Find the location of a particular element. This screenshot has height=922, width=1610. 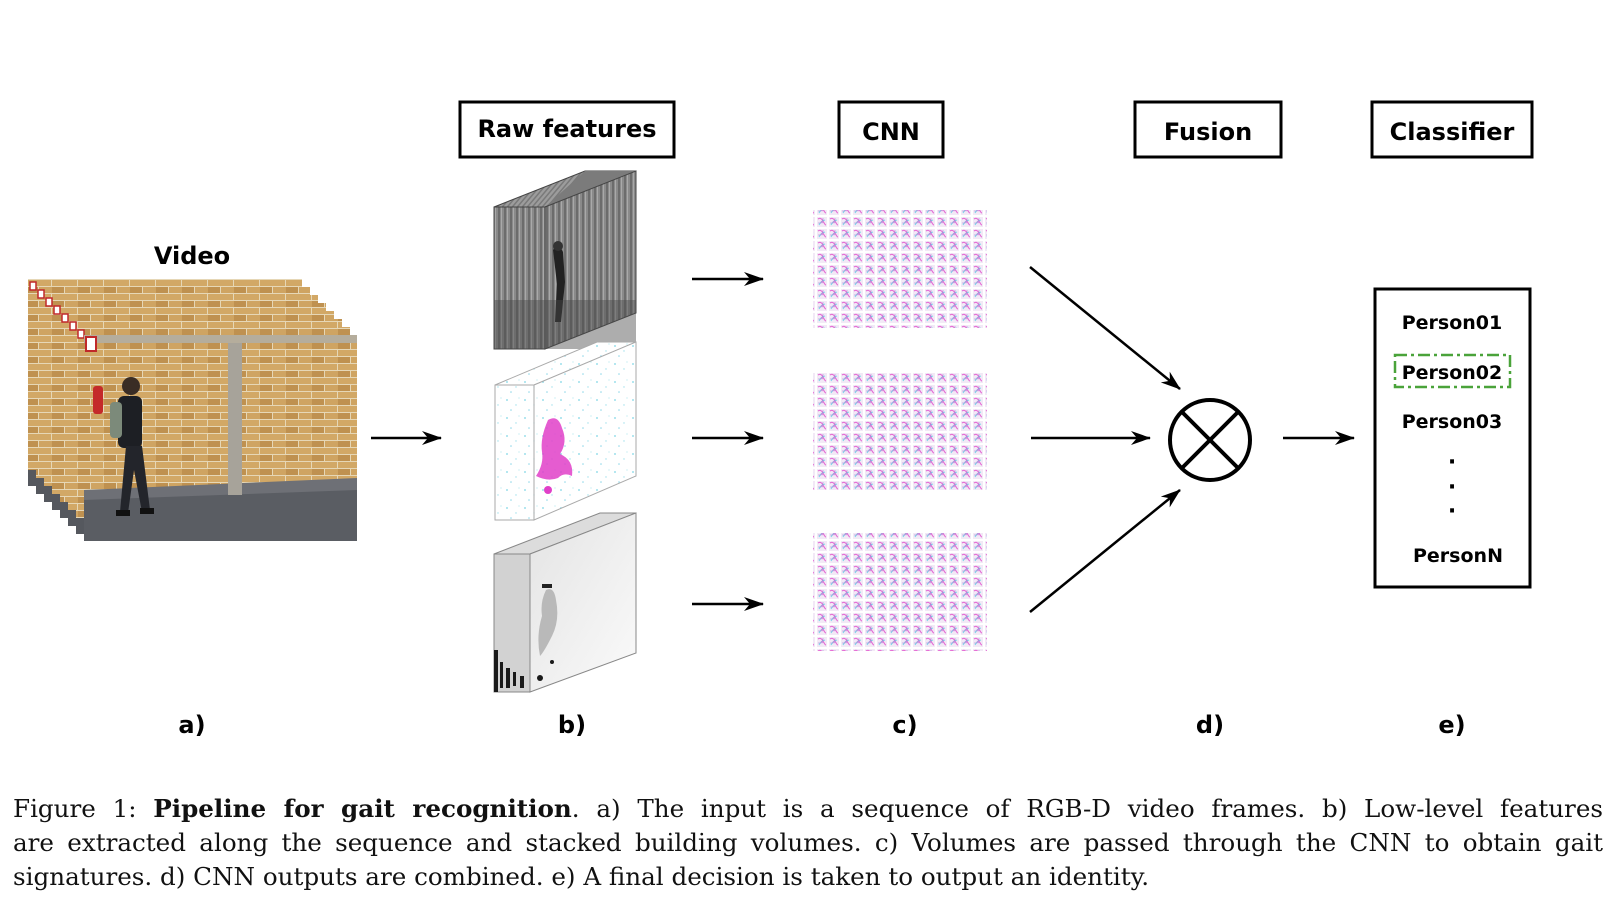

selected-identity-highlight is located at coordinates (1452, 371).